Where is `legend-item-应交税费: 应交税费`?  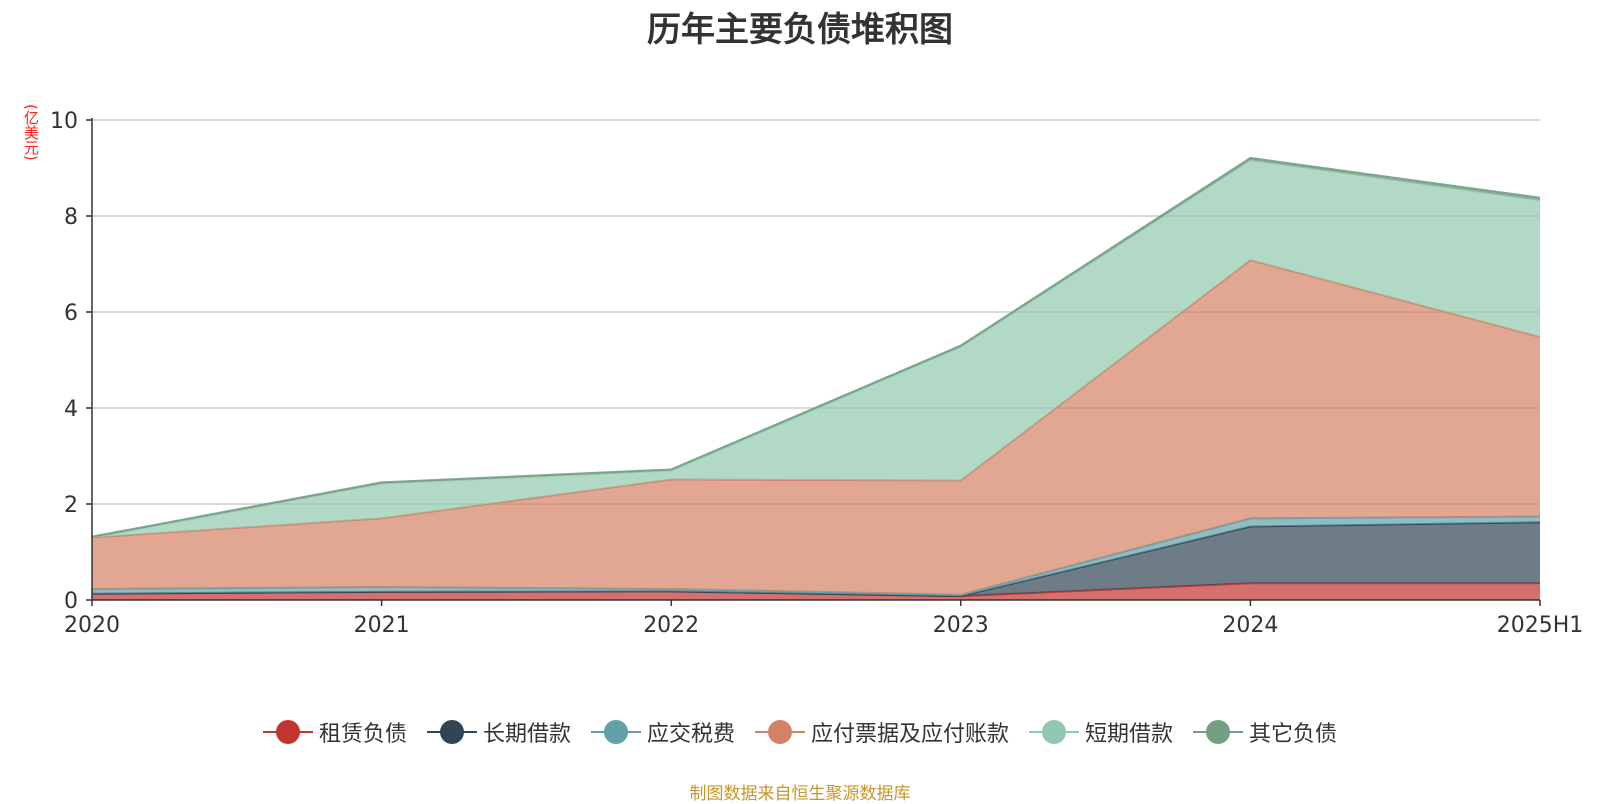
legend-item-应交税费: 应交税费 is located at coordinates (662, 732).